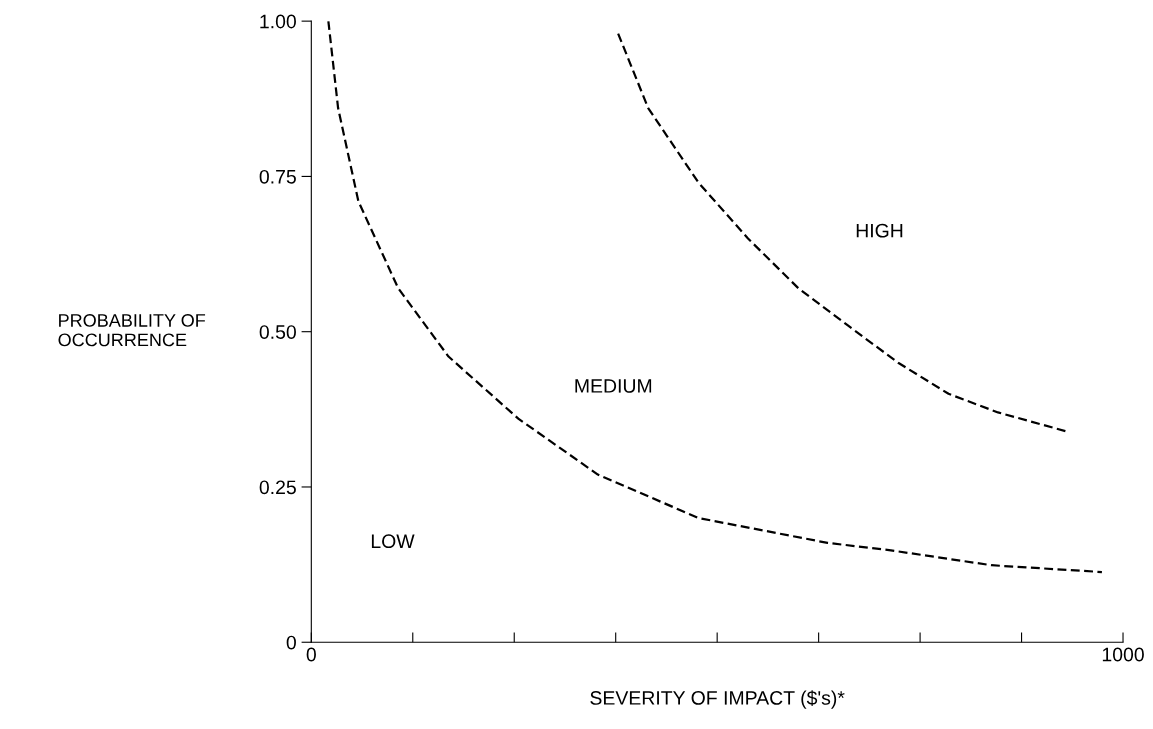 This screenshot has width=1153, height=729. I want to click on y-axis-title: PROBABILITY OF OCCURRENCE, so click(132, 330).